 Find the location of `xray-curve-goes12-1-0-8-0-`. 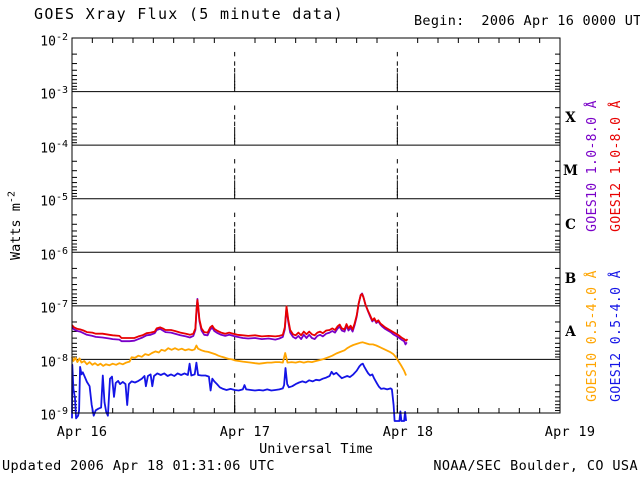

xray-curve-goes12-1-0-8-0- is located at coordinates (240, 317).